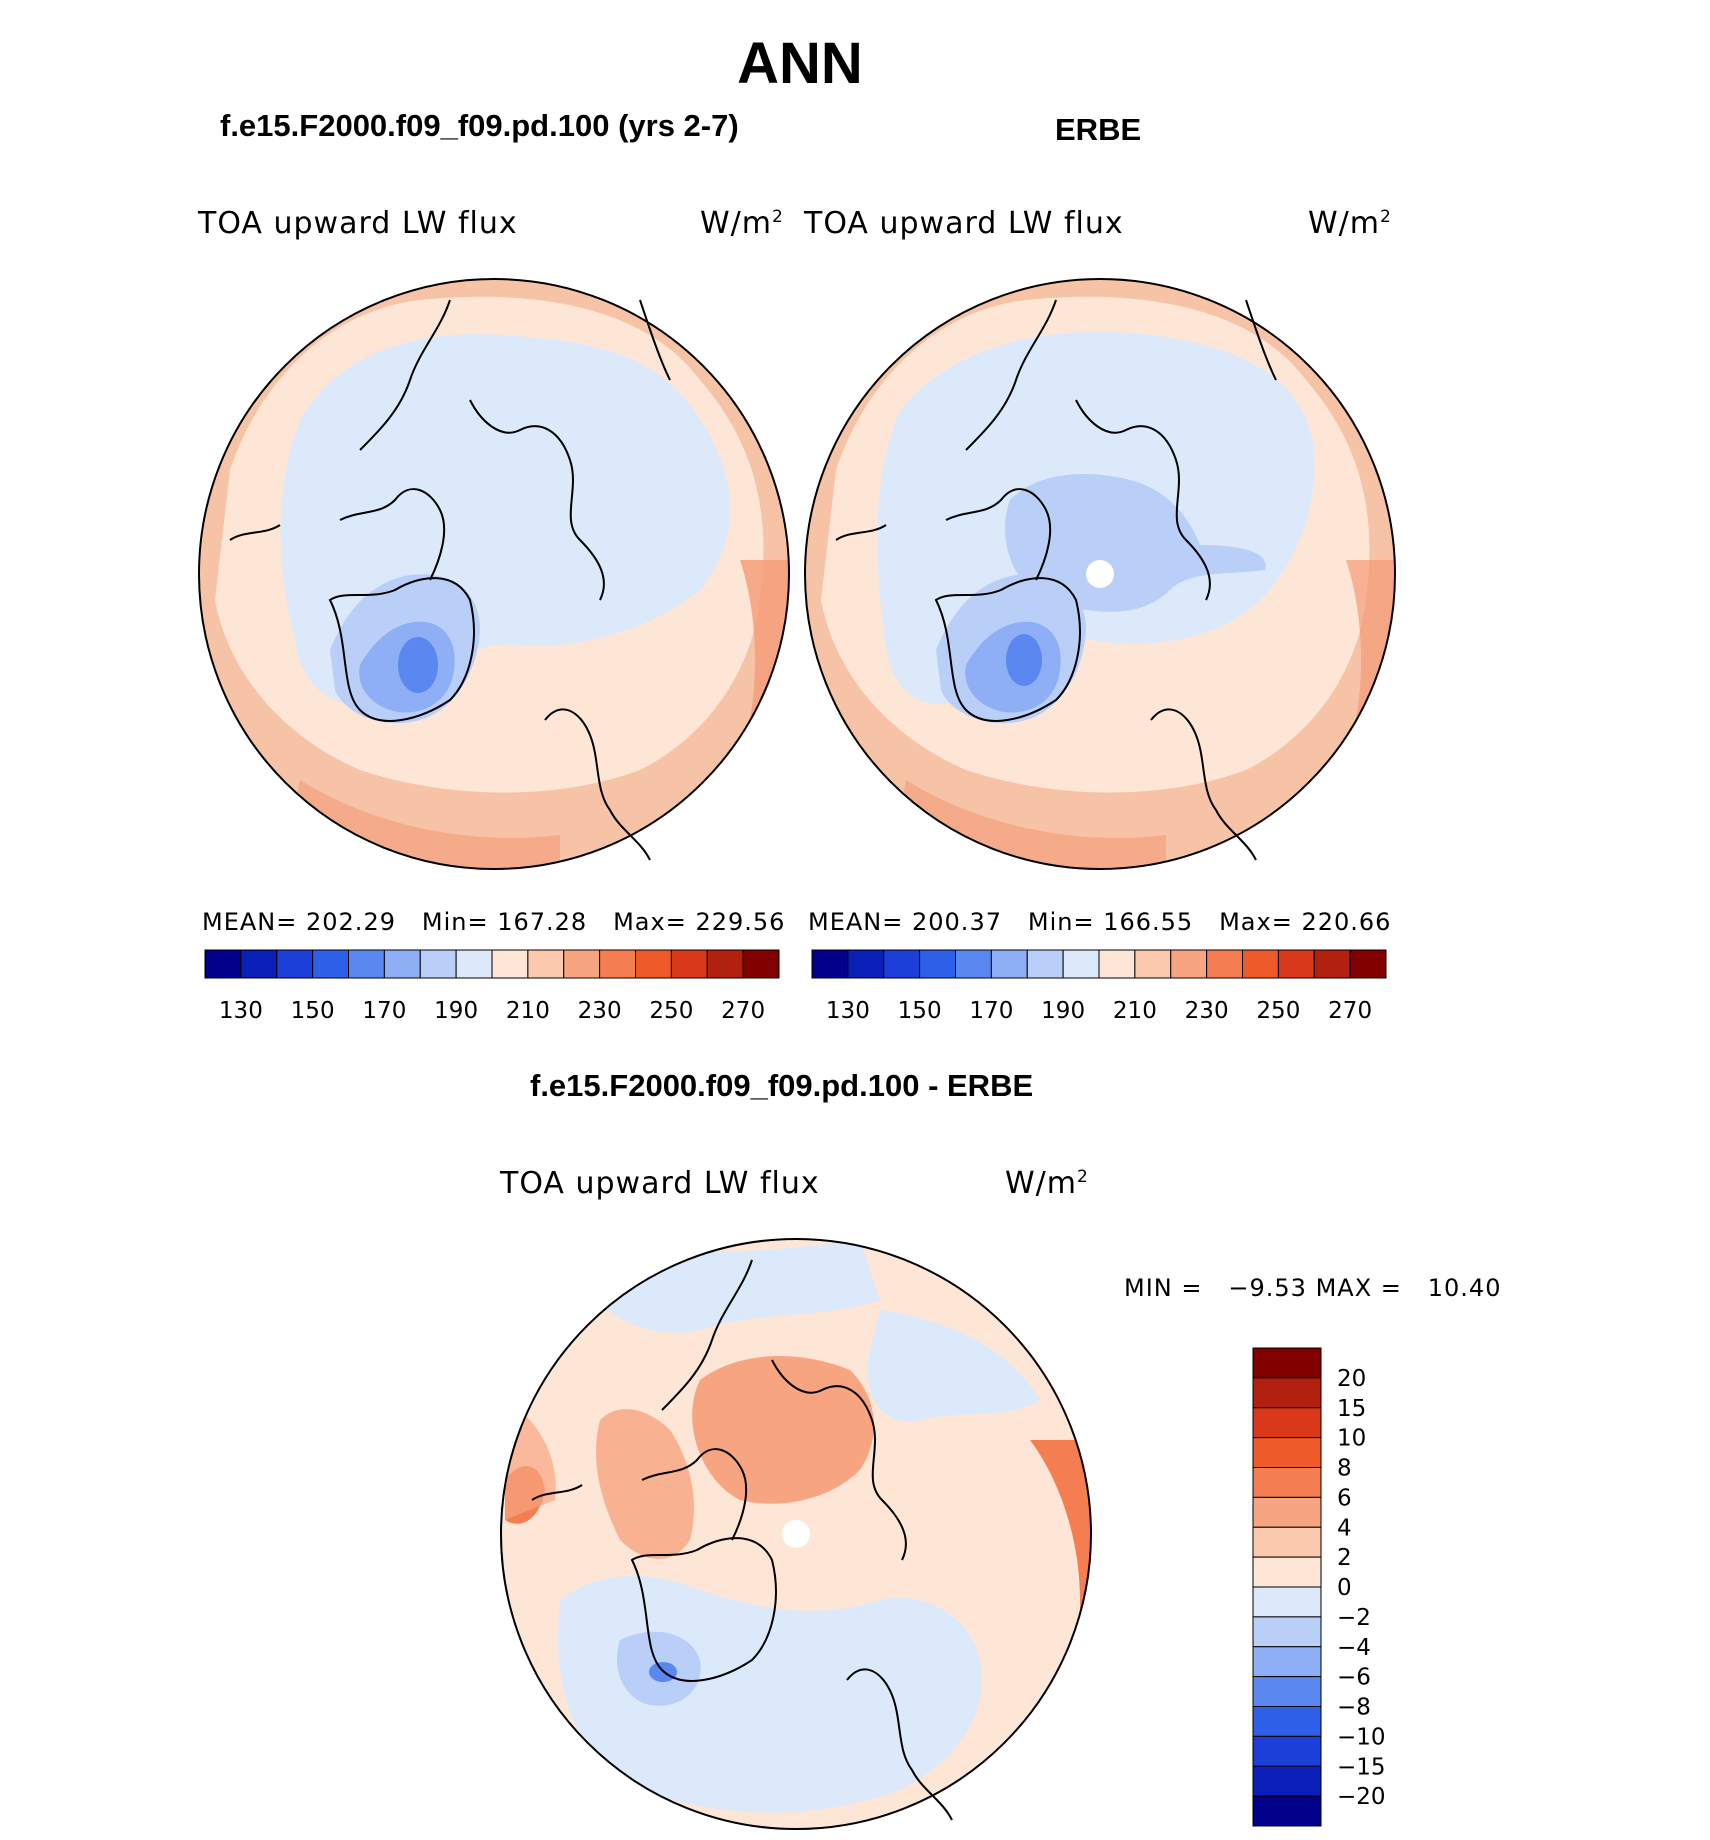 The height and width of the screenshot is (1840, 1710). What do you see at coordinates (600, 1011) in the screenshot?
I see `left-colorbar-tick-label: 230` at bounding box center [600, 1011].